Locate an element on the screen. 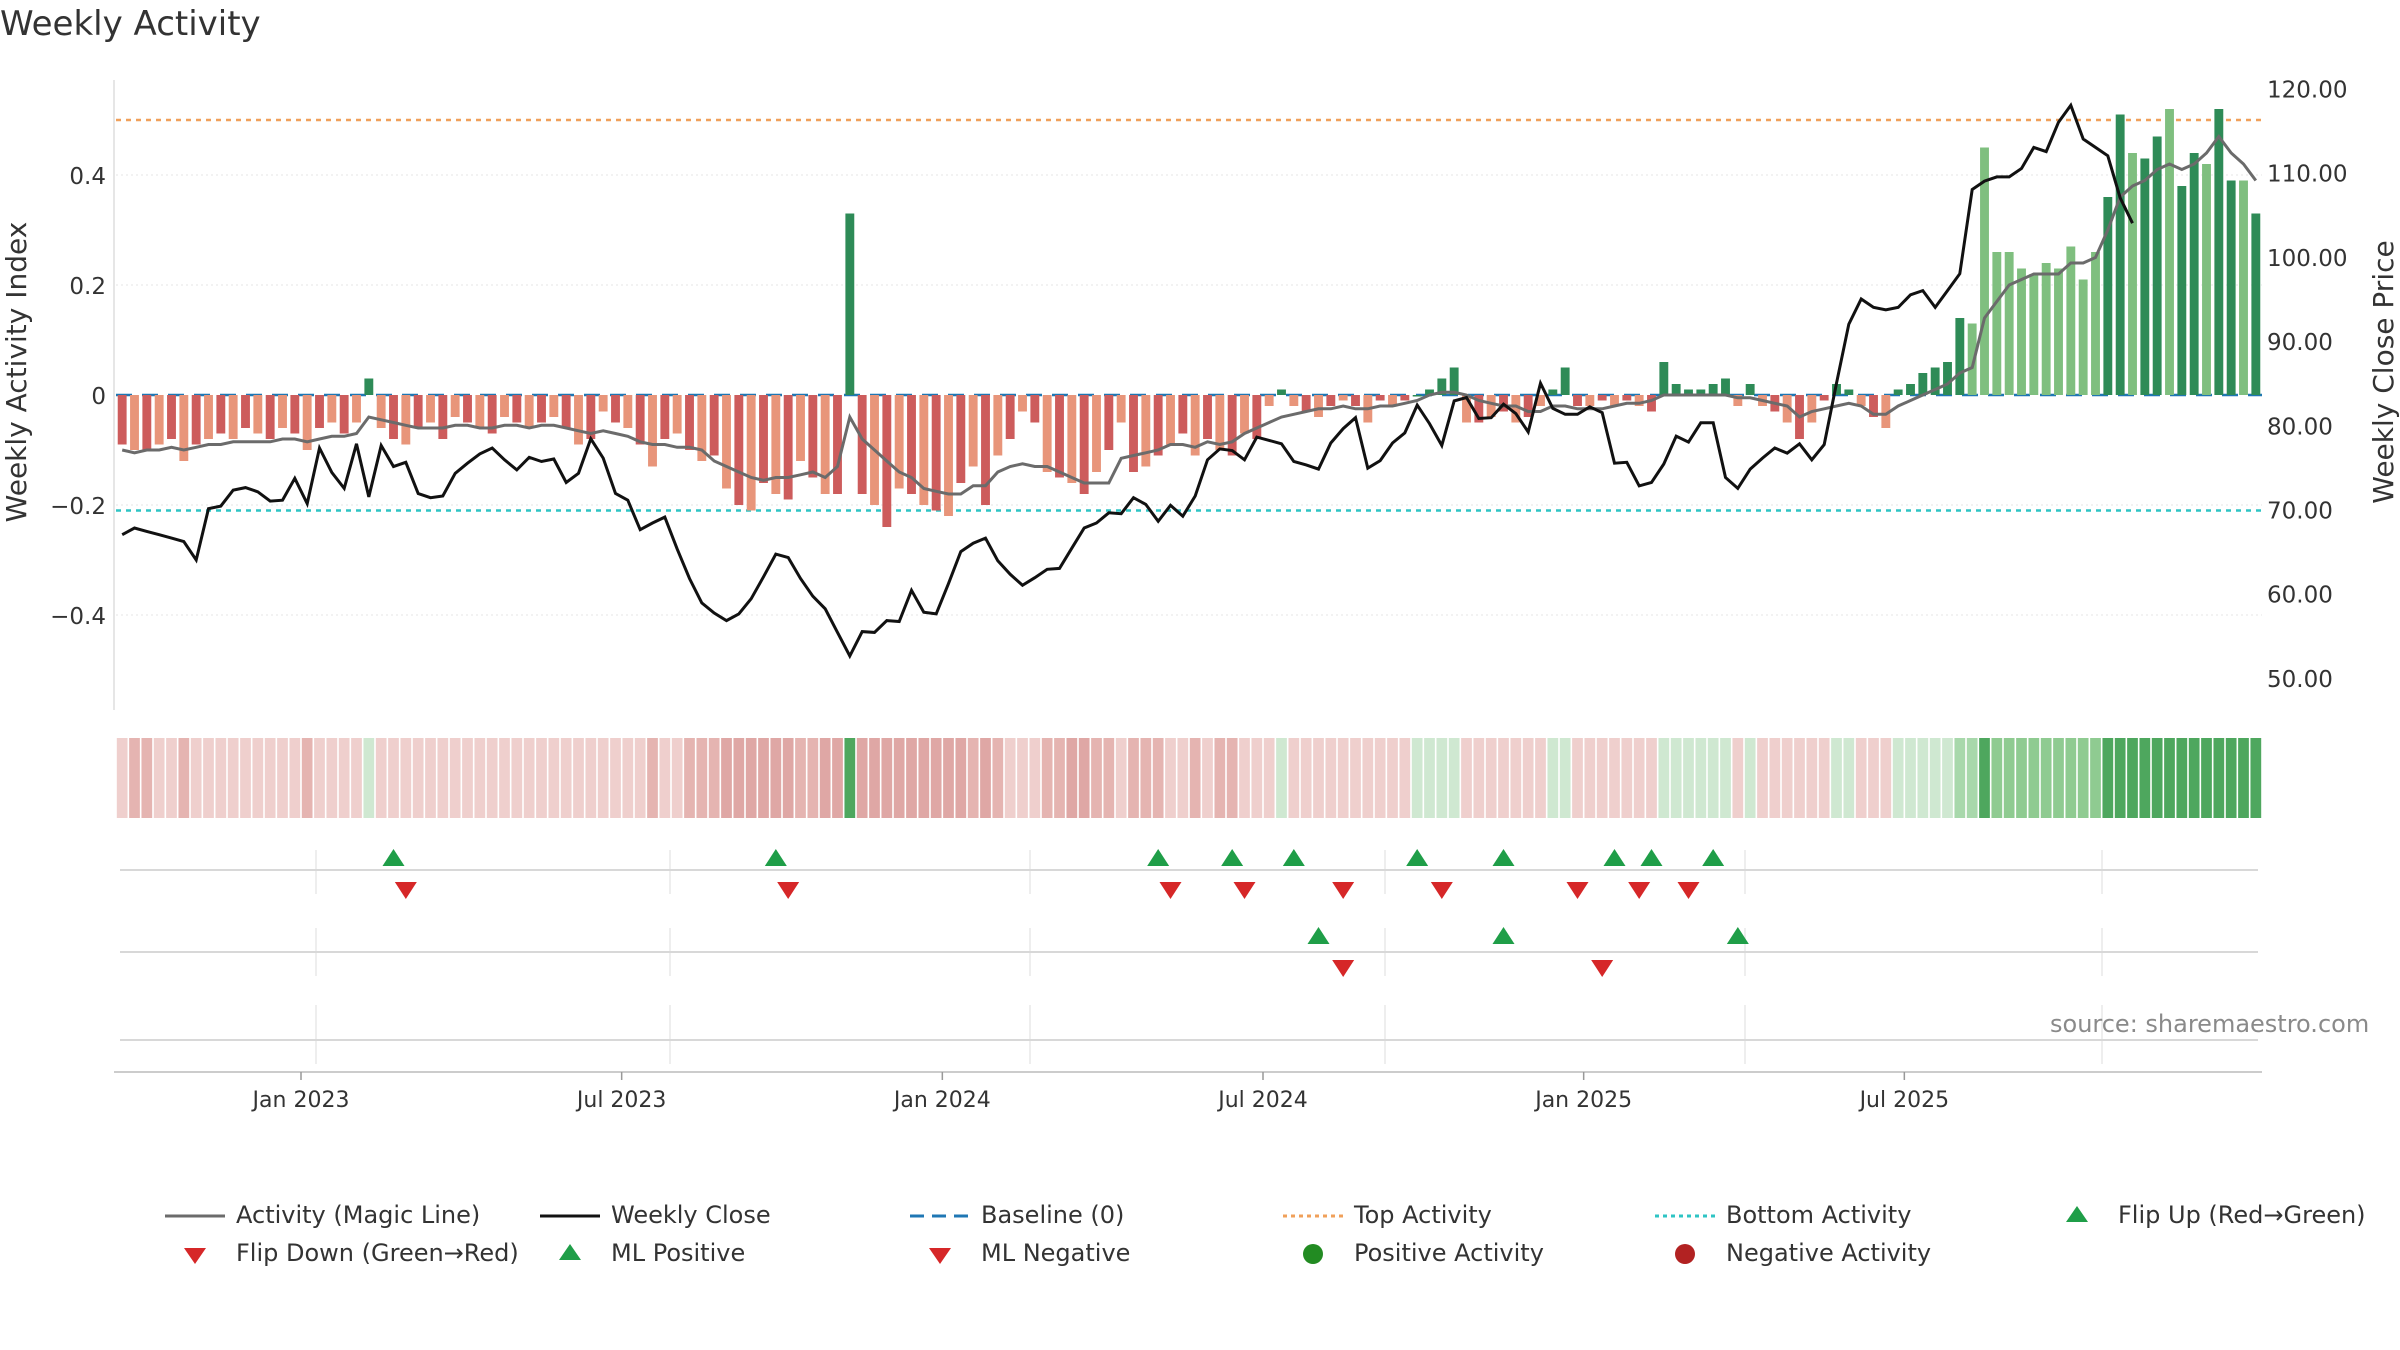 The width and height of the screenshot is (2400, 1350). dot-icon is located at coordinates (1685, 1254).